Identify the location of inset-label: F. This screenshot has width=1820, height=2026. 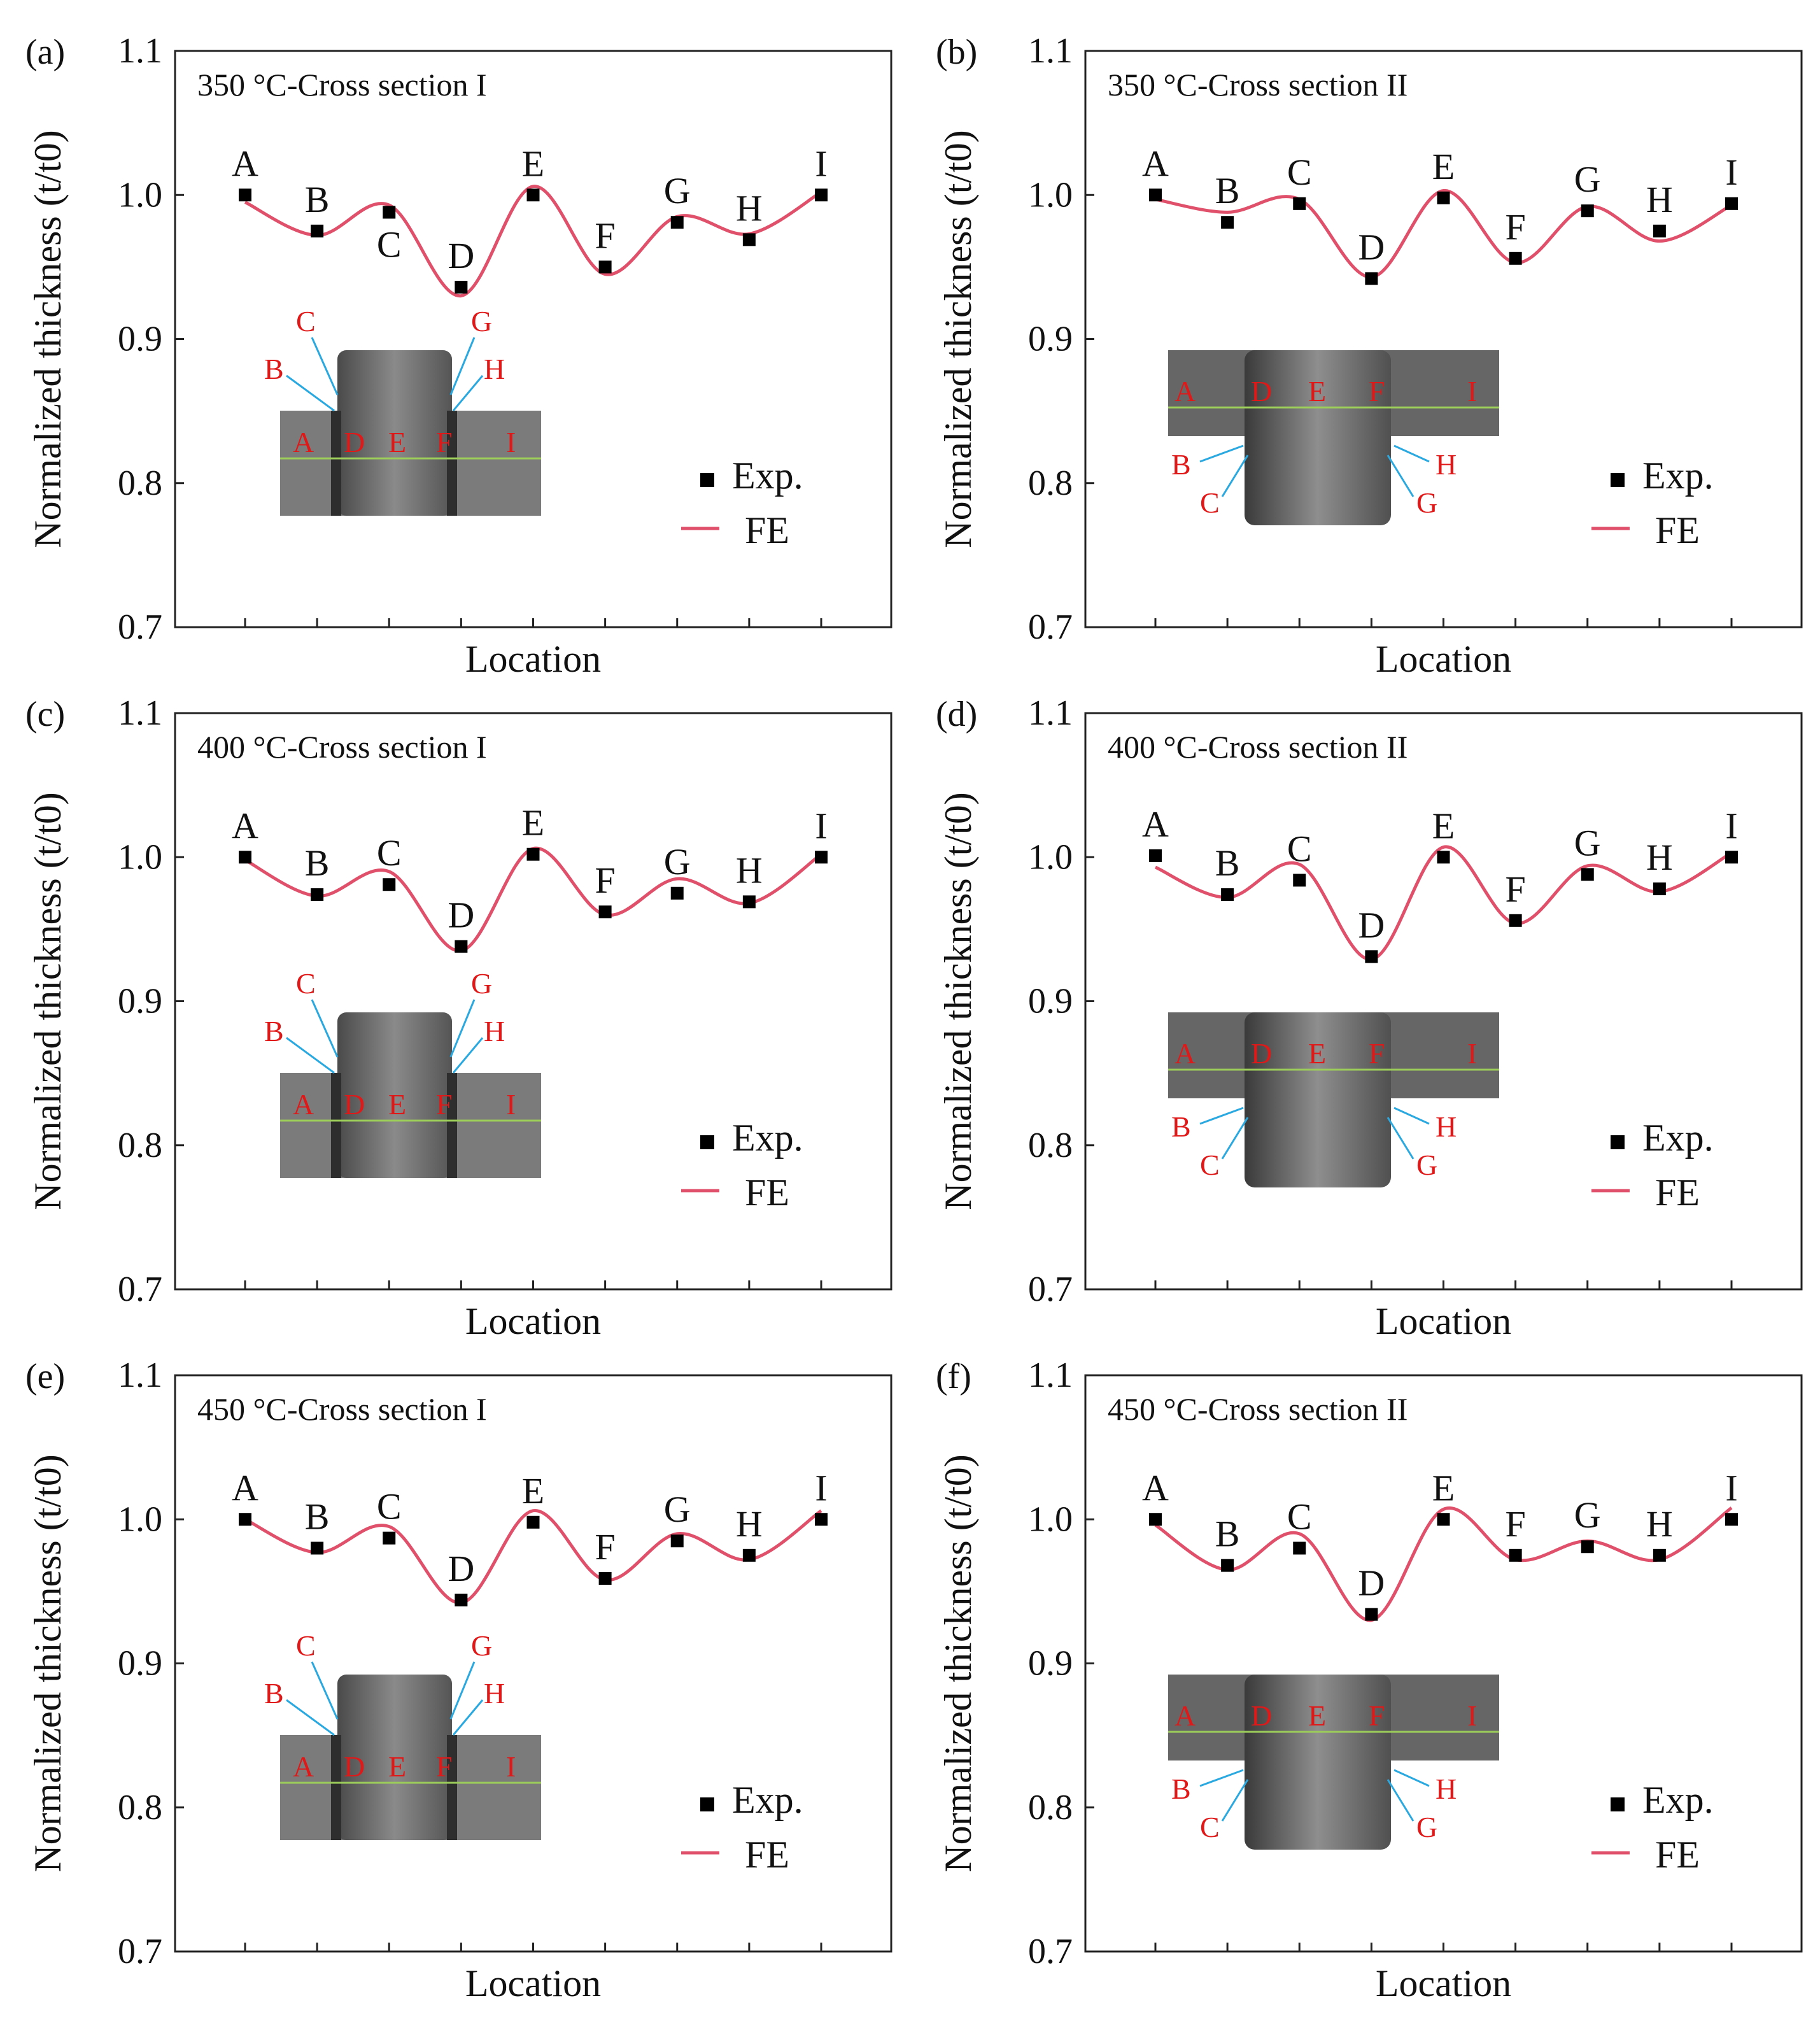
(1377, 1715).